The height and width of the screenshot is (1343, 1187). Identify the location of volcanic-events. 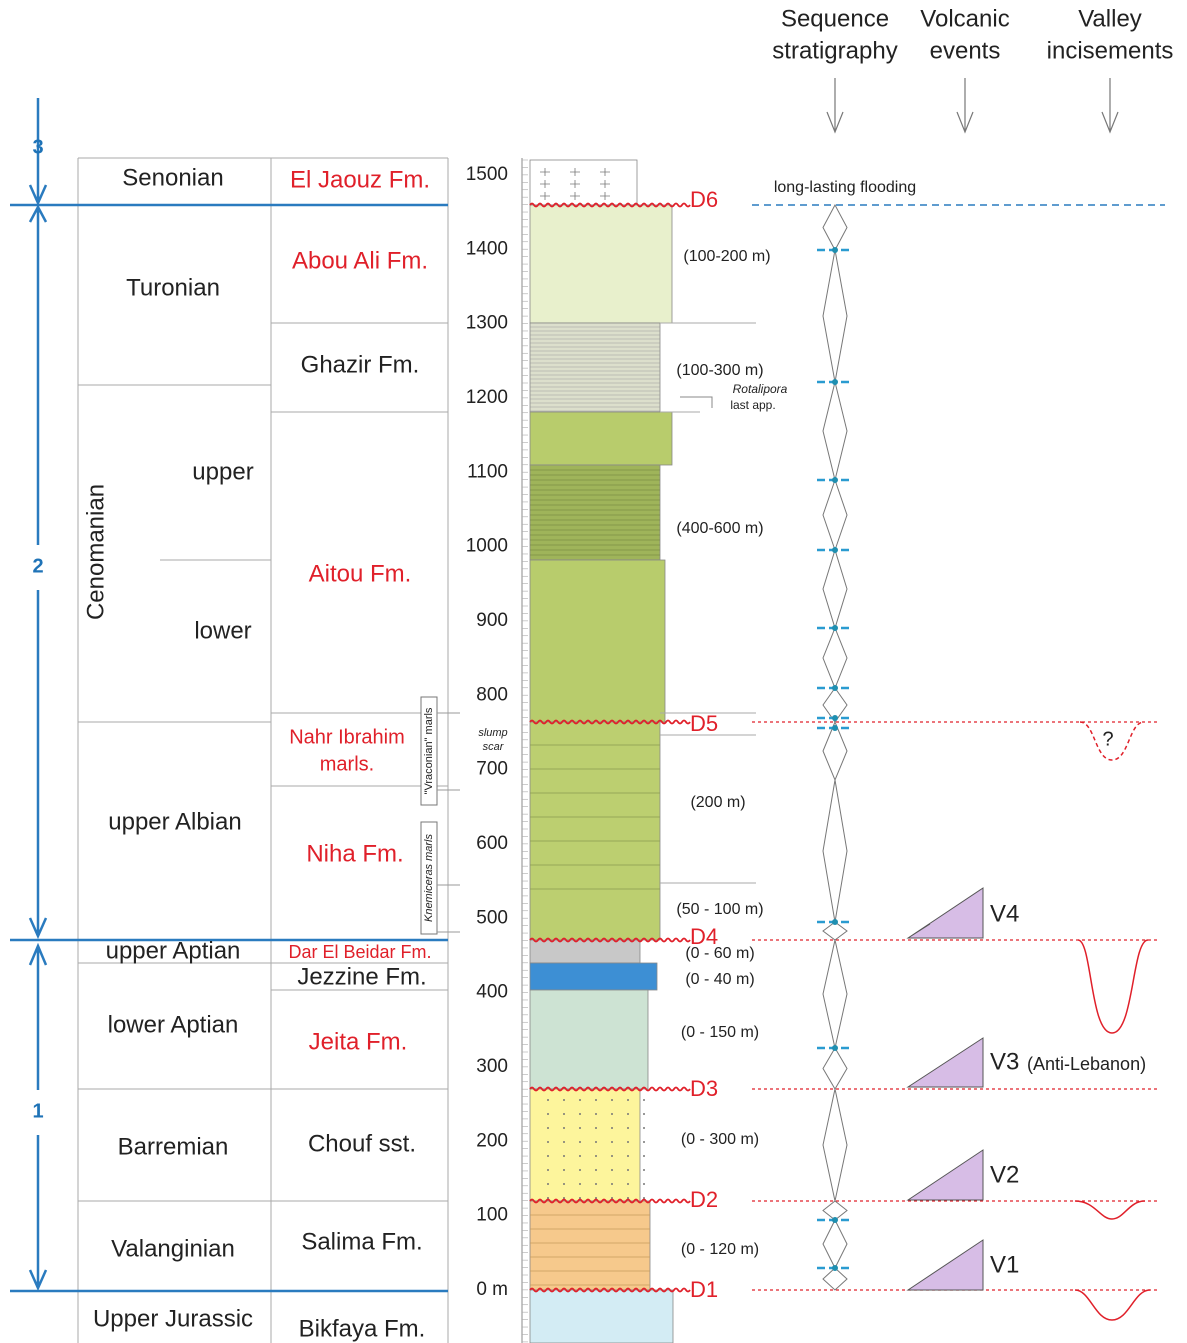
(945, 1089).